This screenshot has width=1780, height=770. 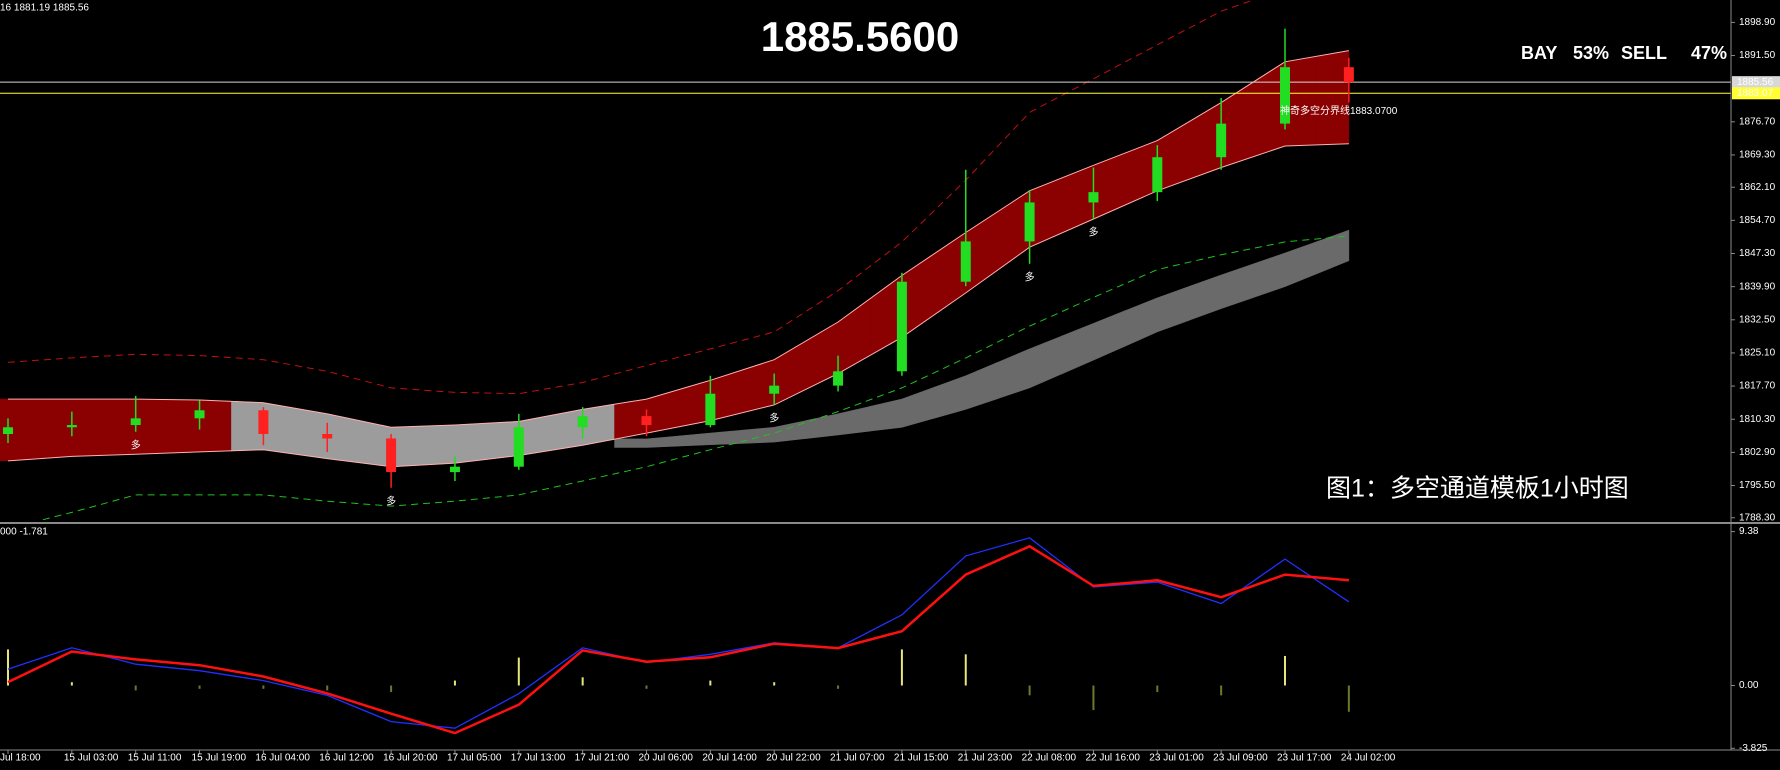 What do you see at coordinates (219, 758) in the screenshot?
I see `x-tick-label: 15 Jul 19:00` at bounding box center [219, 758].